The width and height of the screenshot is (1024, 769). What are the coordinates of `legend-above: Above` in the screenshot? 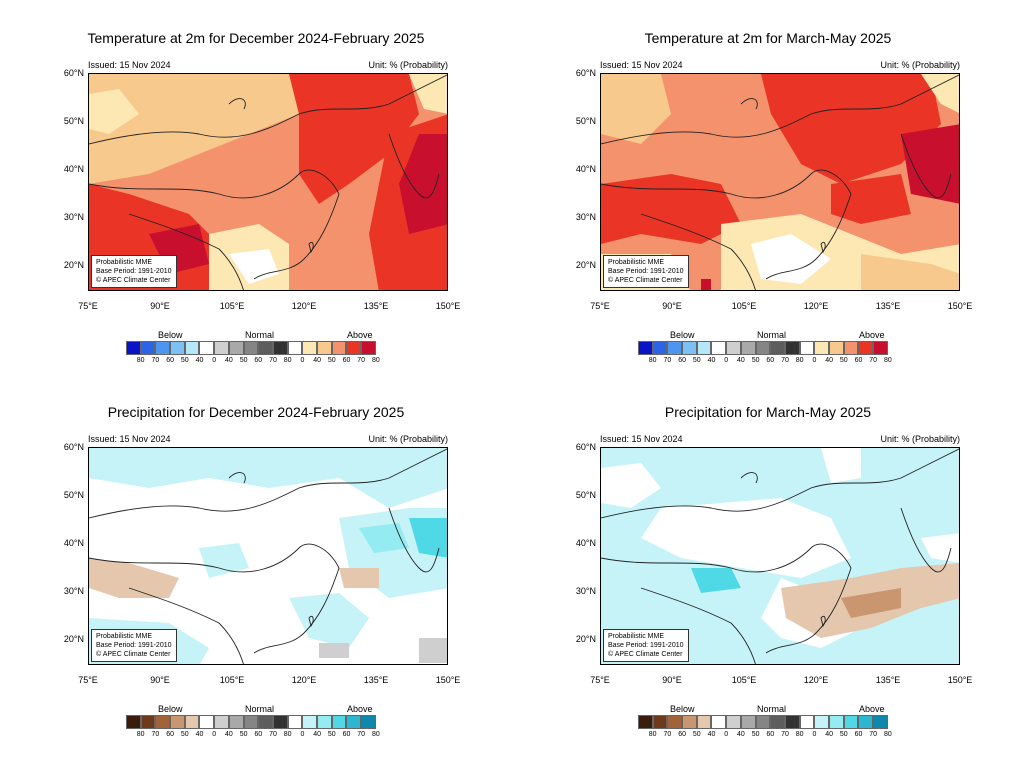 It's located at (360, 709).